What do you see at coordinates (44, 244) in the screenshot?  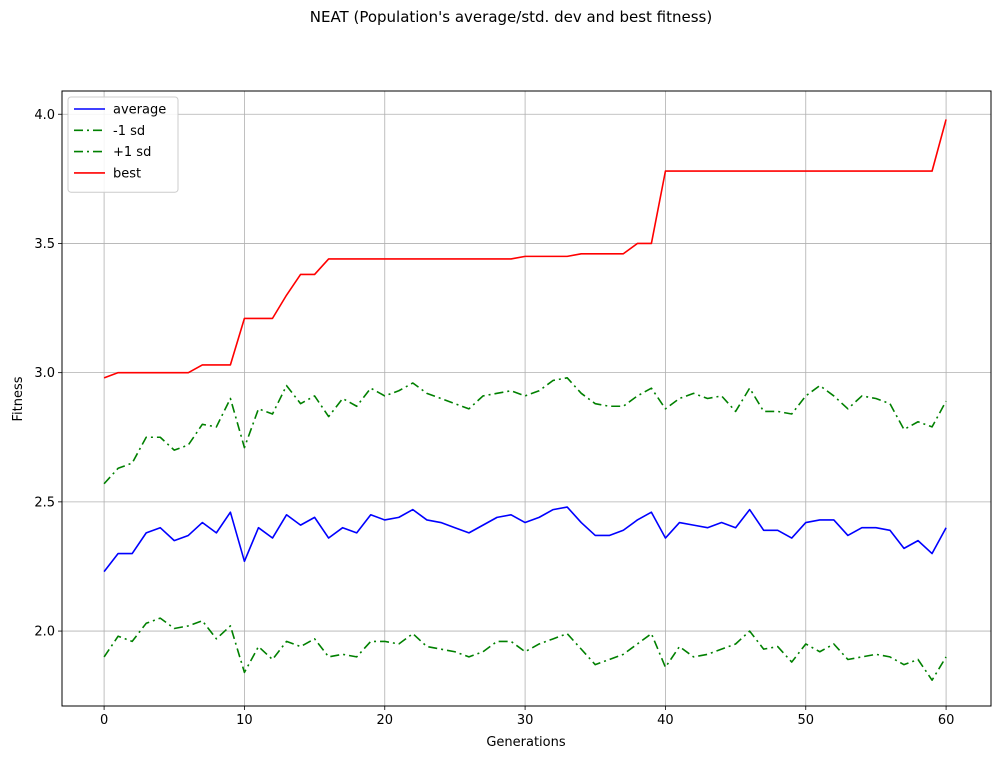 I see `y-tick-label: 3.5` at bounding box center [44, 244].